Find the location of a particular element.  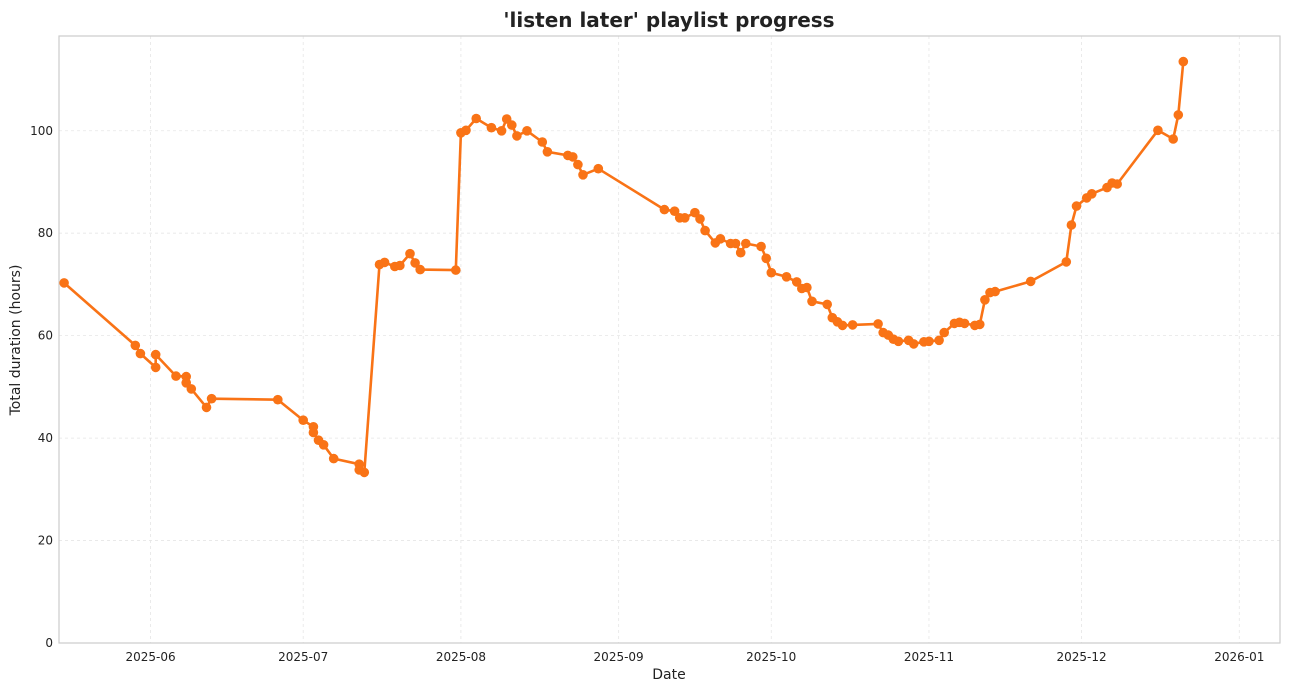

y-tick-label: 0 is located at coordinates (49, 643).